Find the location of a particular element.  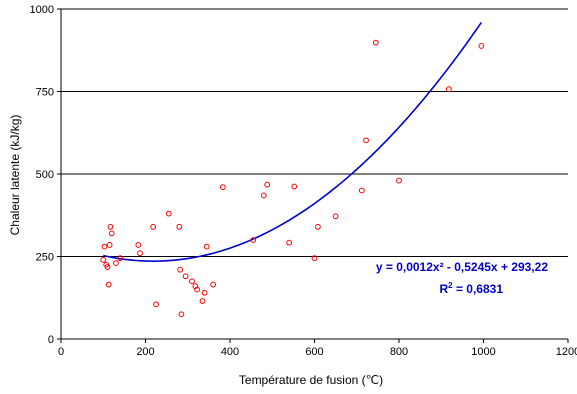

y-axis-label: Chaleur latente (kJ/kg) is located at coordinates (15, 175).